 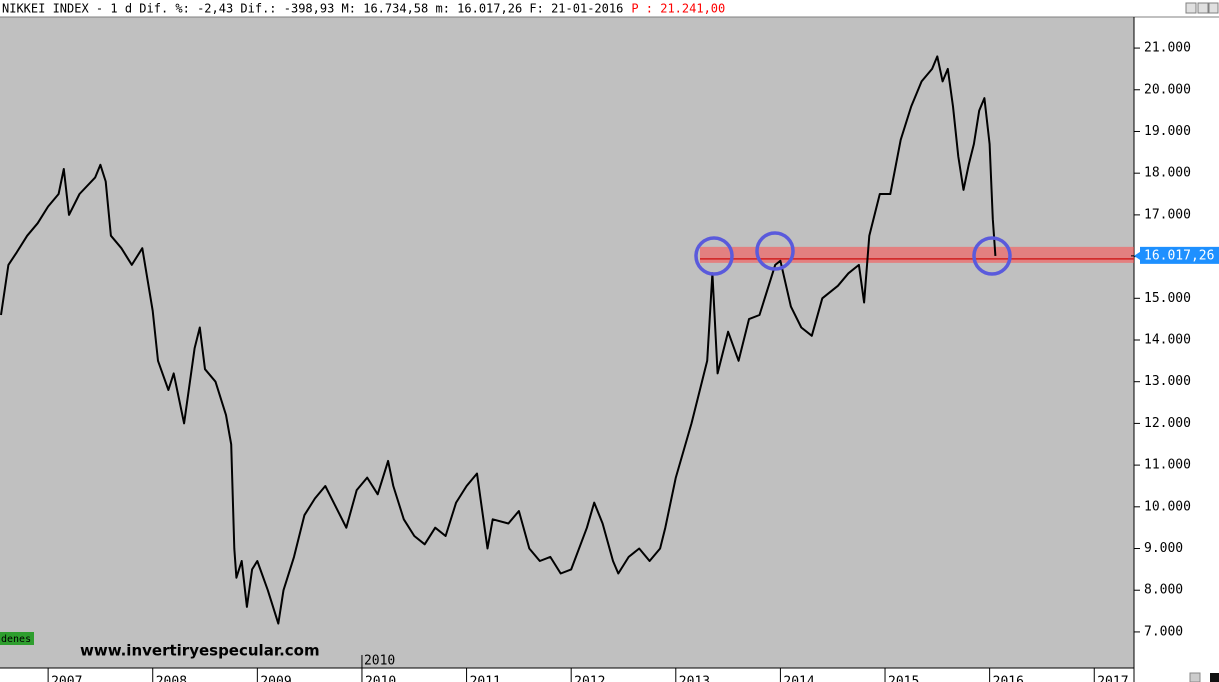 What do you see at coordinates (275, 678) in the screenshot?
I see `x-tick-label: 2009` at bounding box center [275, 678].